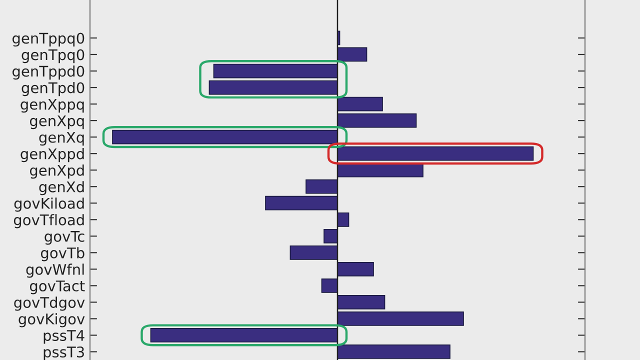 The height and width of the screenshot is (360, 640). I want to click on y-tick-label: genXd, so click(61, 188).